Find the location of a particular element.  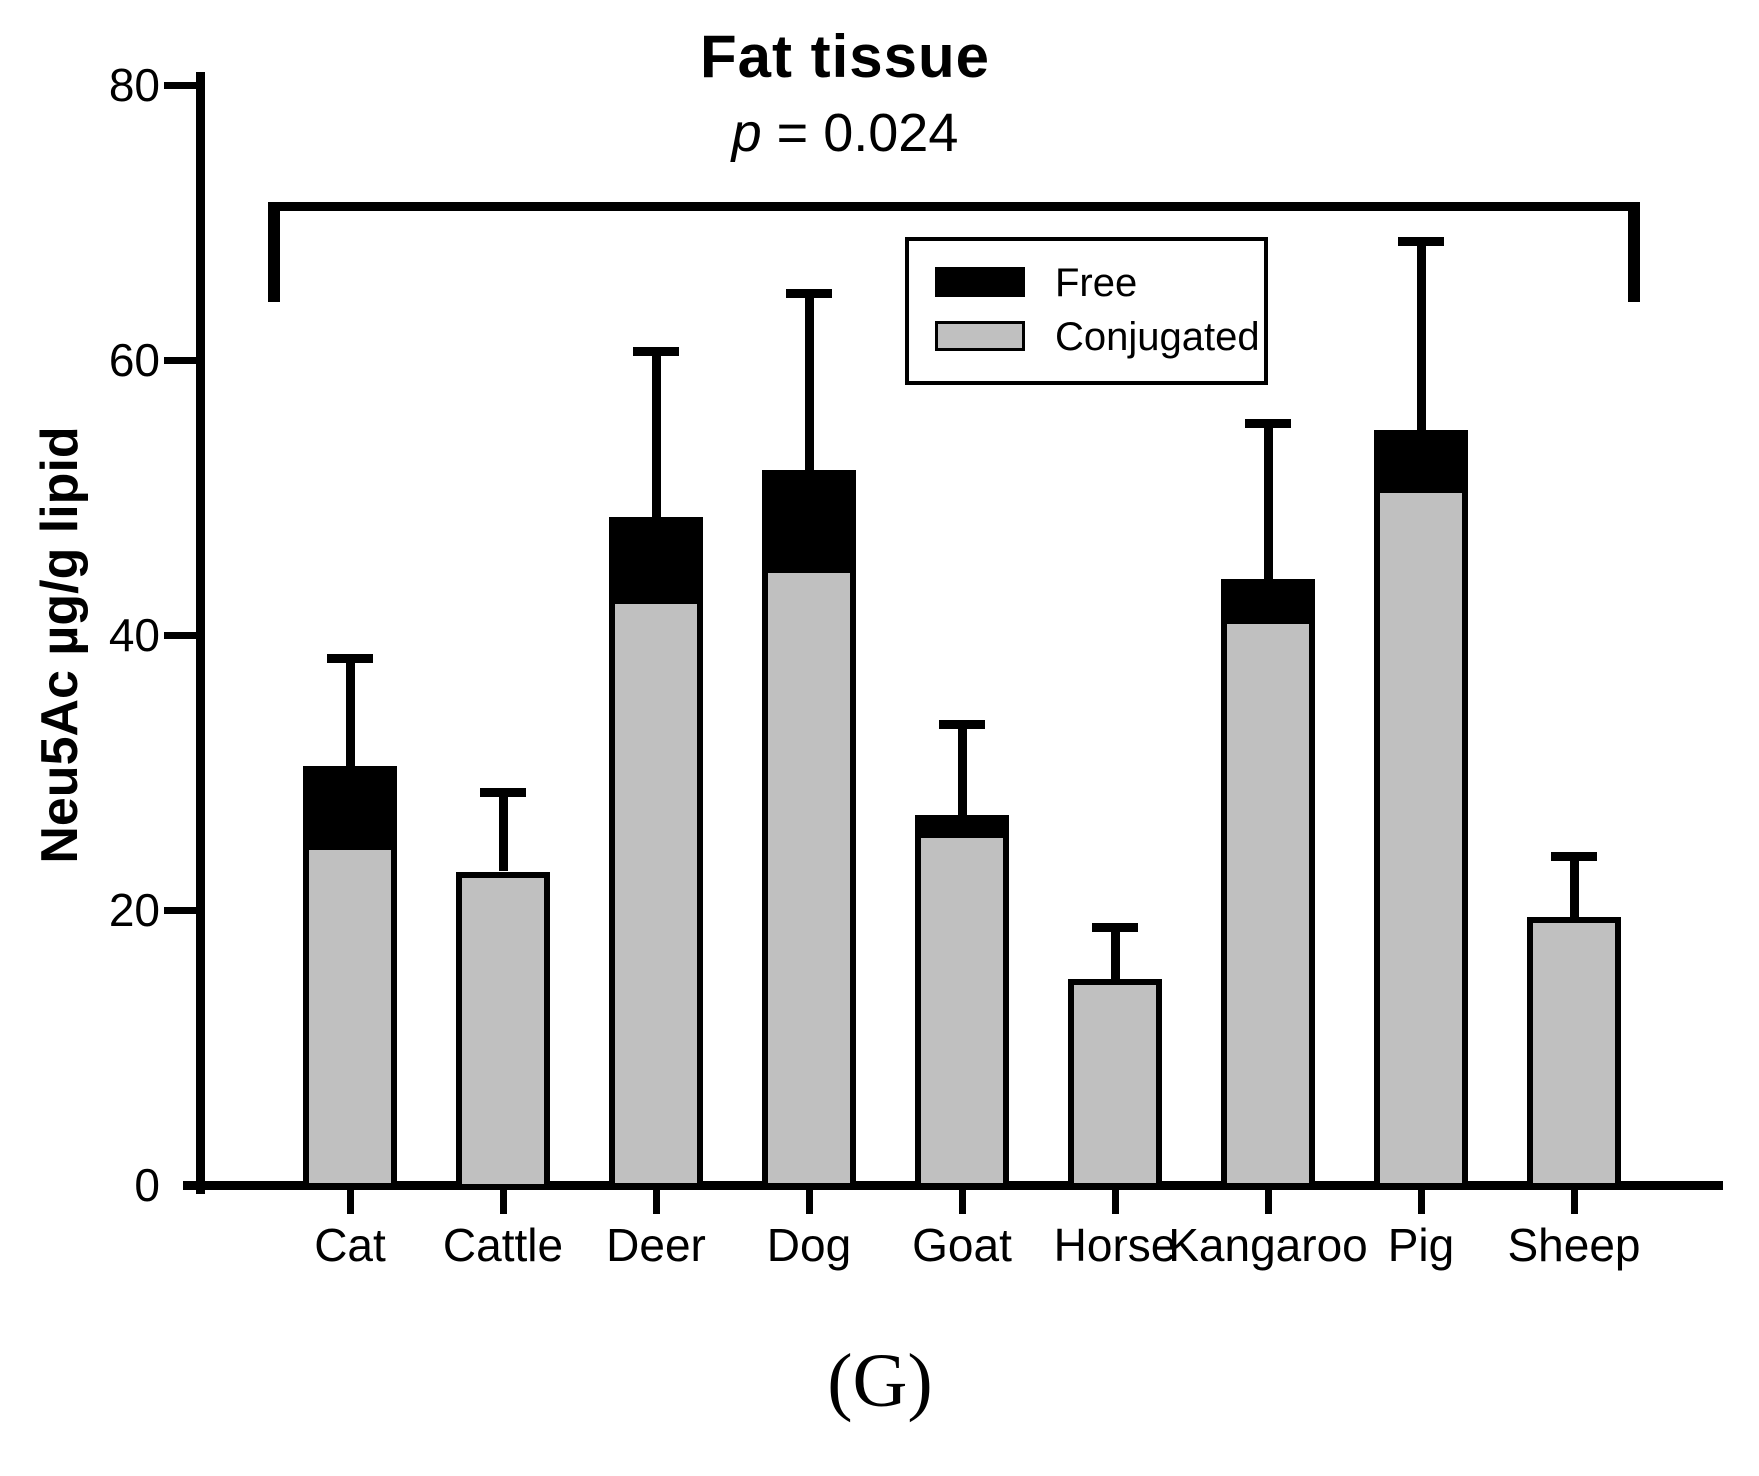

error-bar-cap-kangaroo is located at coordinates (1268, 423).